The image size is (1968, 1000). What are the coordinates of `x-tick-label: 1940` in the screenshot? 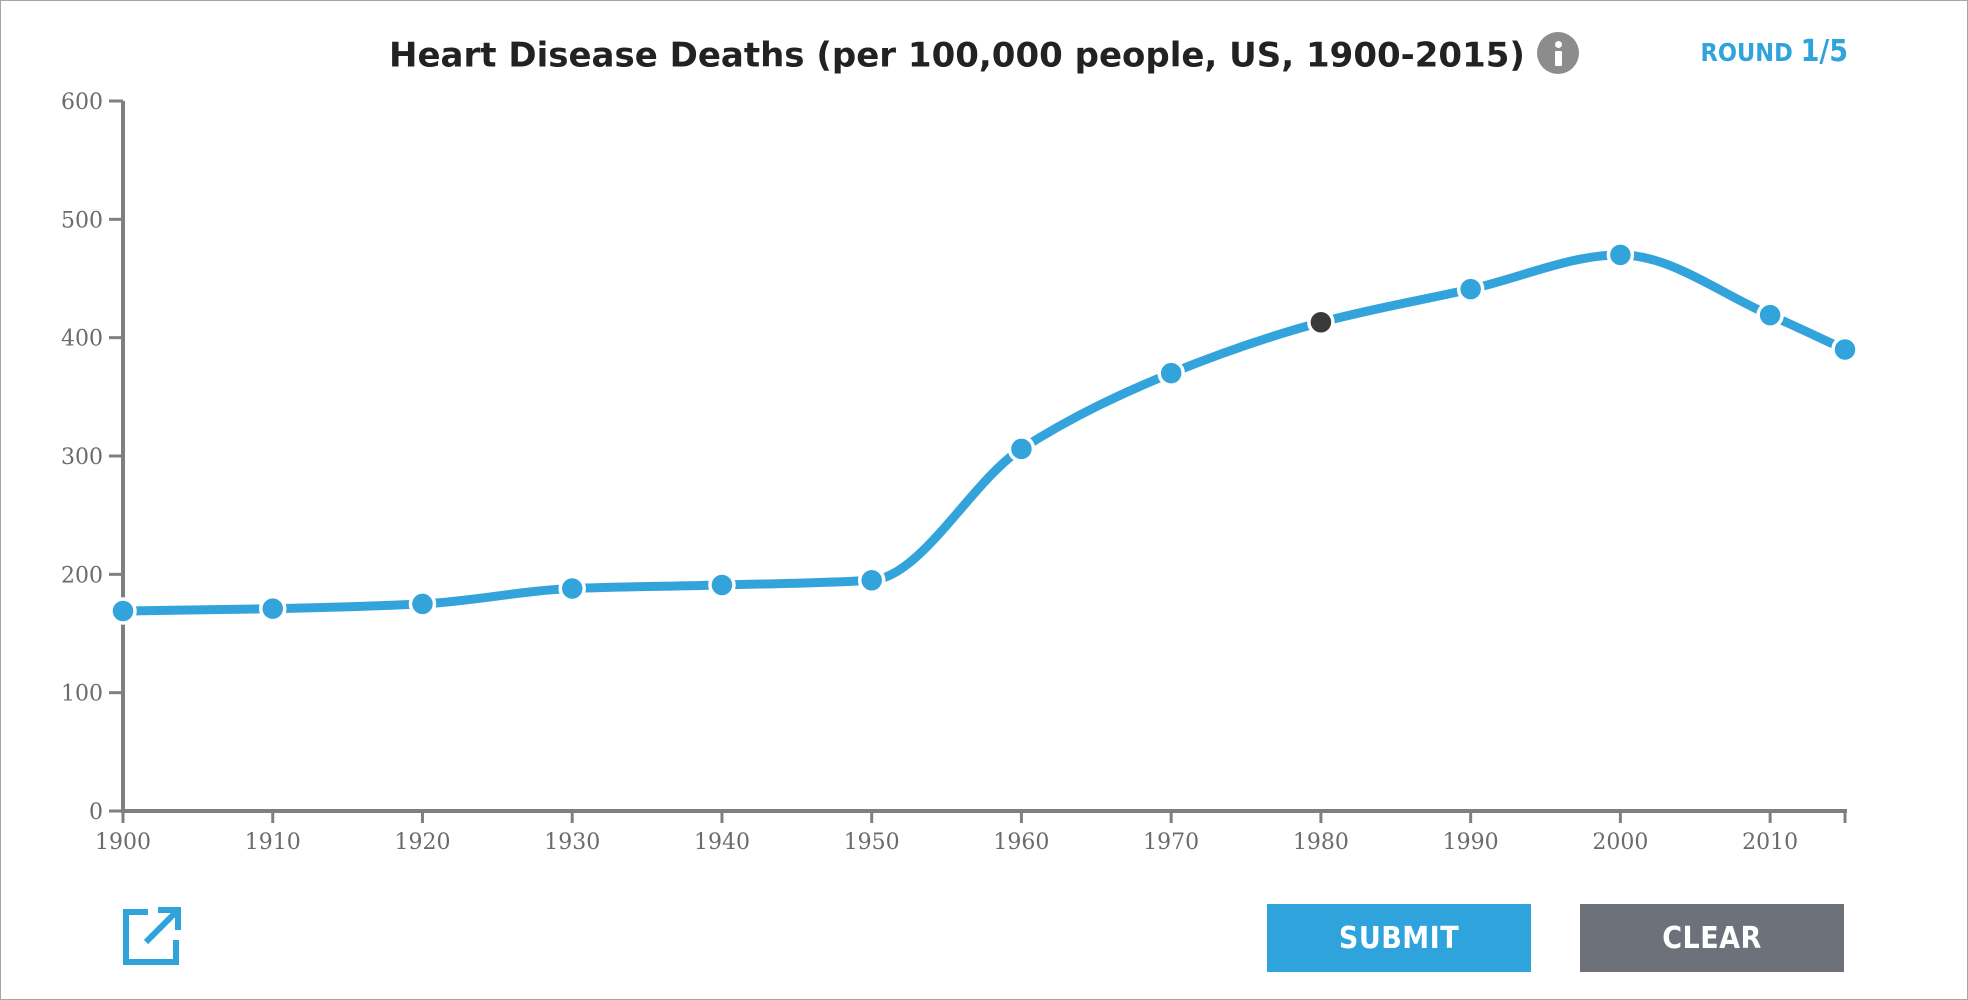 It's located at (722, 842).